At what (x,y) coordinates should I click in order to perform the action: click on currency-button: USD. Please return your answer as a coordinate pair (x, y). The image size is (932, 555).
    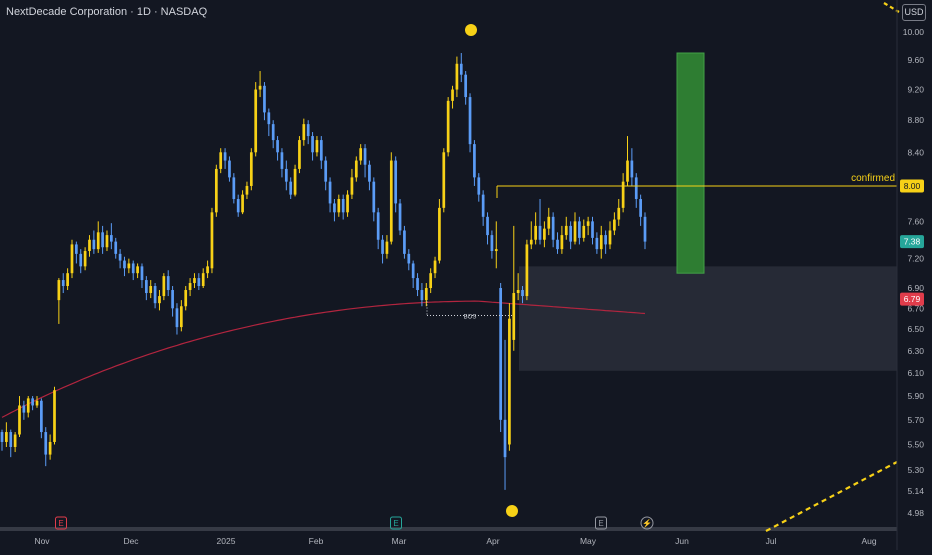
    Looking at the image, I should click on (914, 12).